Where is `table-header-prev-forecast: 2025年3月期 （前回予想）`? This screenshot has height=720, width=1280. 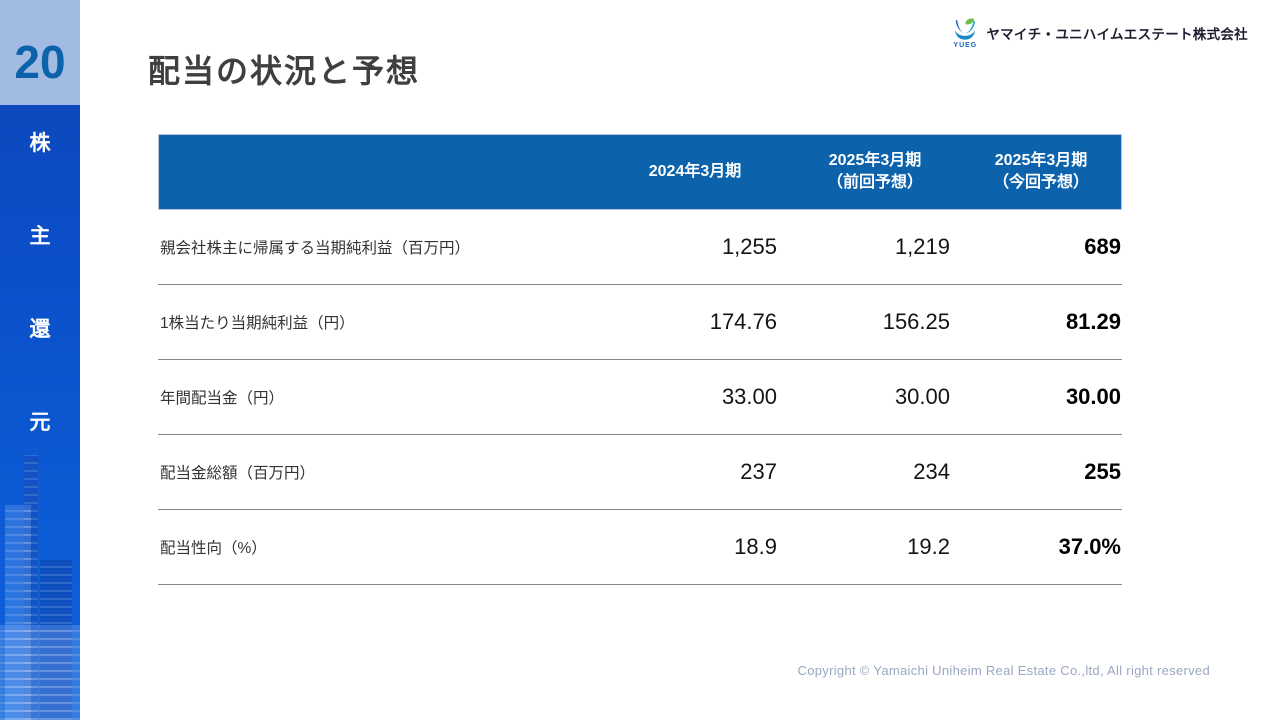
table-header-prev-forecast: 2025年3月期 （前回予想） is located at coordinates (875, 172).